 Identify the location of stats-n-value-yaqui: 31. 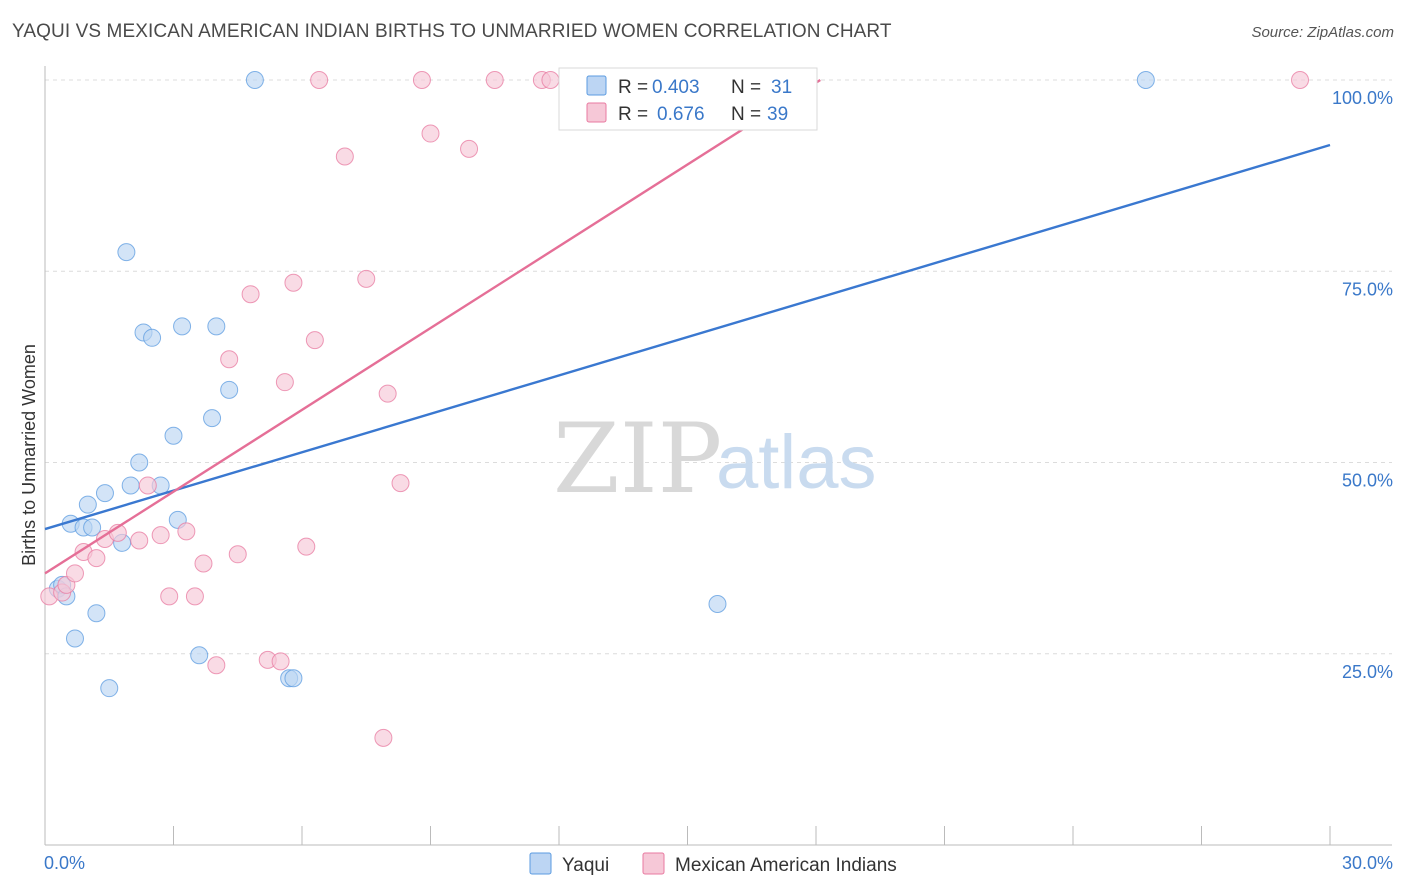
(781, 87).